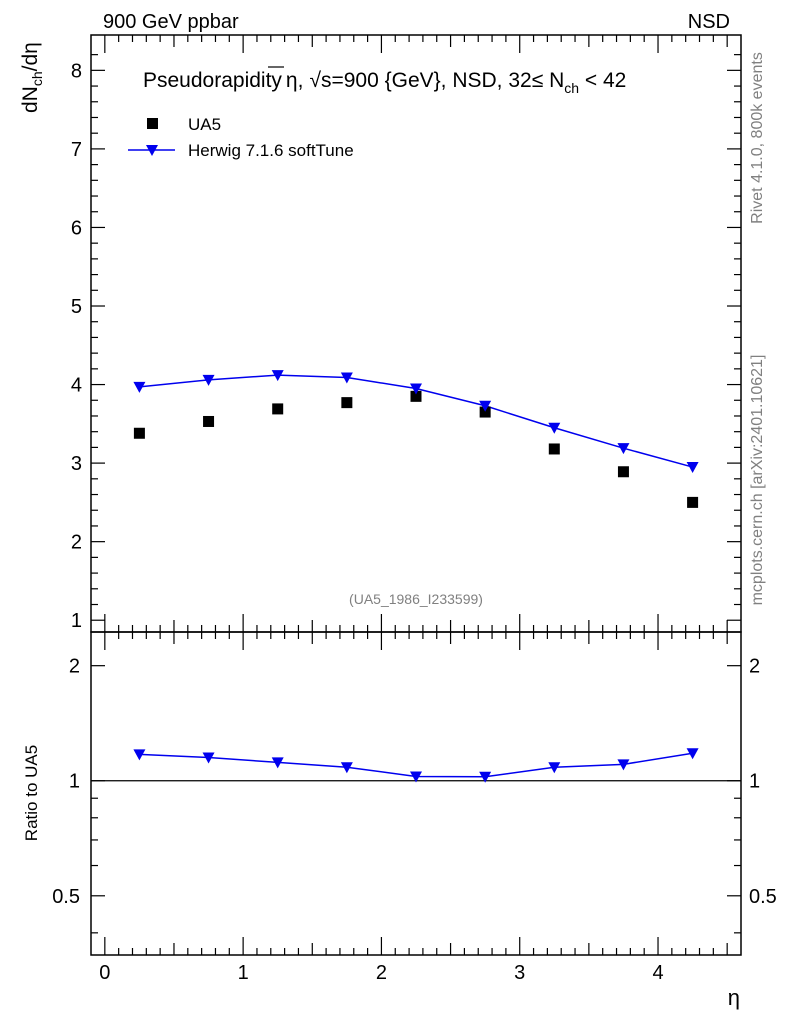  What do you see at coordinates (241, 137) in the screenshot?
I see `legend: UA5 Herwig 7.1.6 softTune` at bounding box center [241, 137].